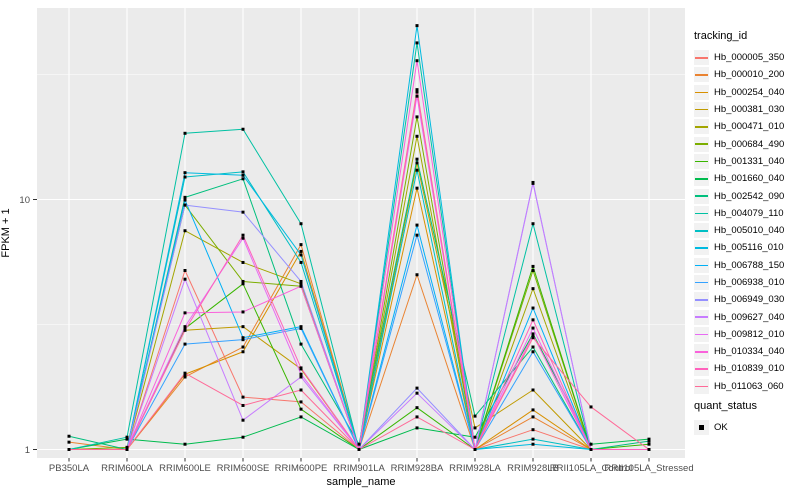 The width and height of the screenshot is (800, 500). I want to click on legend-entry-label: Hb_006938_010, so click(749, 282).